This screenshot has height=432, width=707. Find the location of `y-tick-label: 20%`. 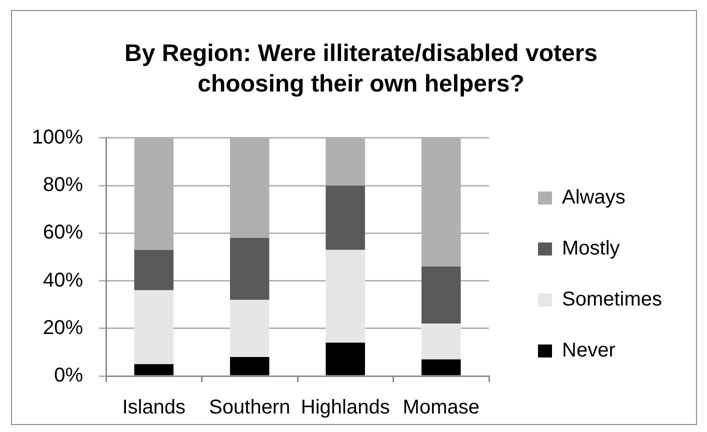

y-tick-label: 20% is located at coordinates (63, 327).